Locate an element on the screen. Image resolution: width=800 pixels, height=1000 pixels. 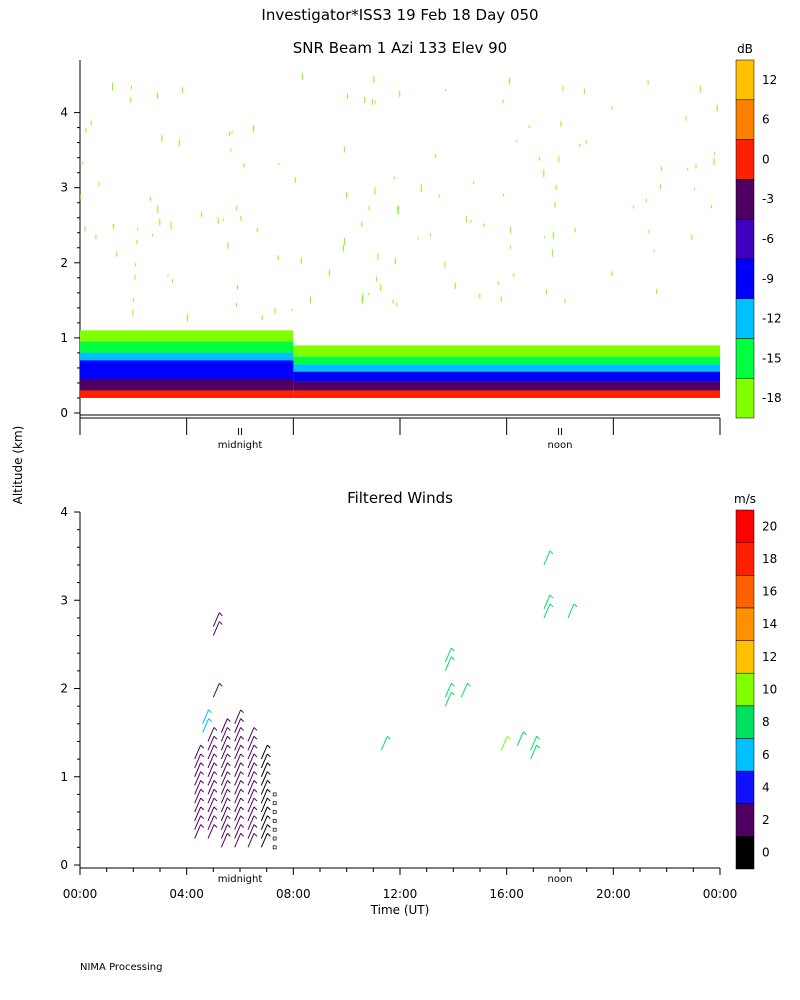
winds-y-tick-label: 0 is located at coordinates (64, 865).